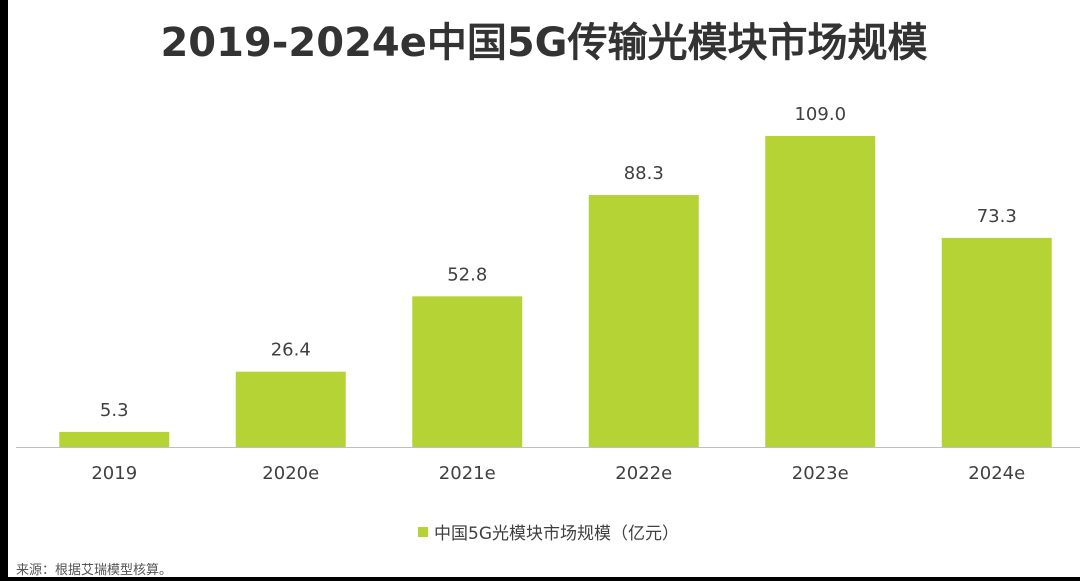 The width and height of the screenshot is (1080, 581). Describe the element at coordinates (291, 350) in the screenshot. I see `value-label: 26.4` at that location.